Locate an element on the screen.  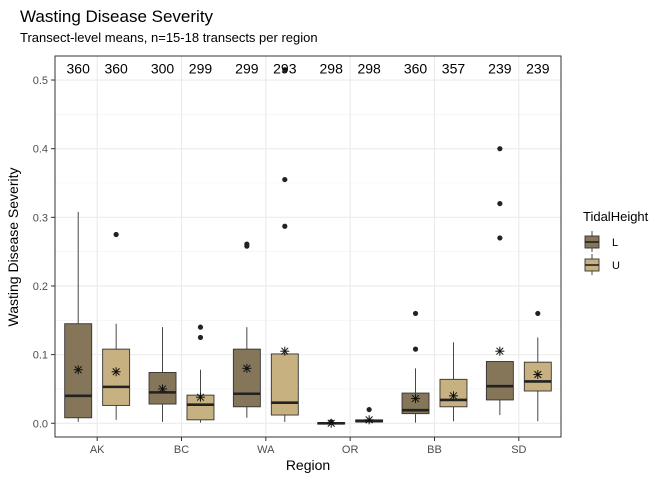
y-tick-label: 0.5 is located at coordinates (40, 81).